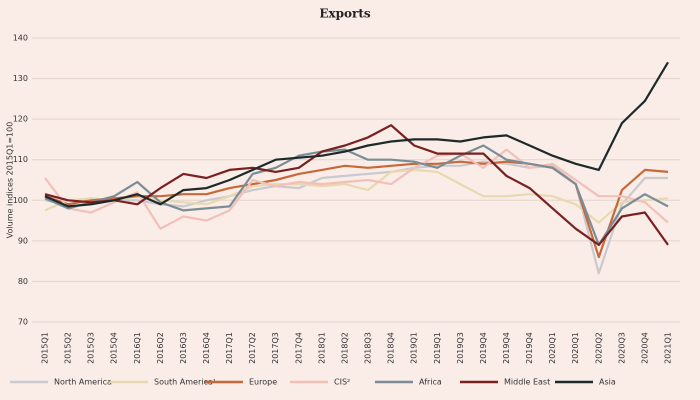  Describe the element at coordinates (252, 348) in the screenshot. I see `x-tick-label: 2017Q2` at that location.